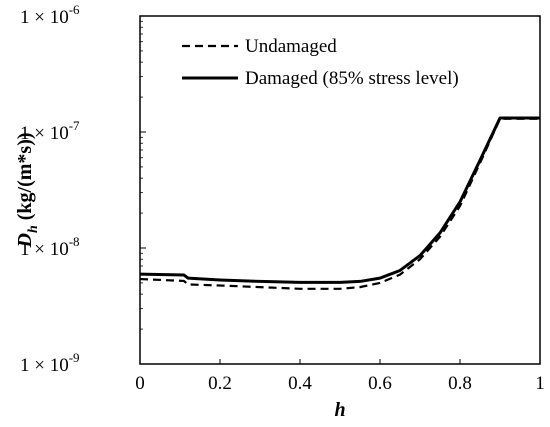 Image resolution: width=550 pixels, height=427 pixels. What do you see at coordinates (460, 383) in the screenshot?
I see `x-tick-label: 0.8` at bounding box center [460, 383].